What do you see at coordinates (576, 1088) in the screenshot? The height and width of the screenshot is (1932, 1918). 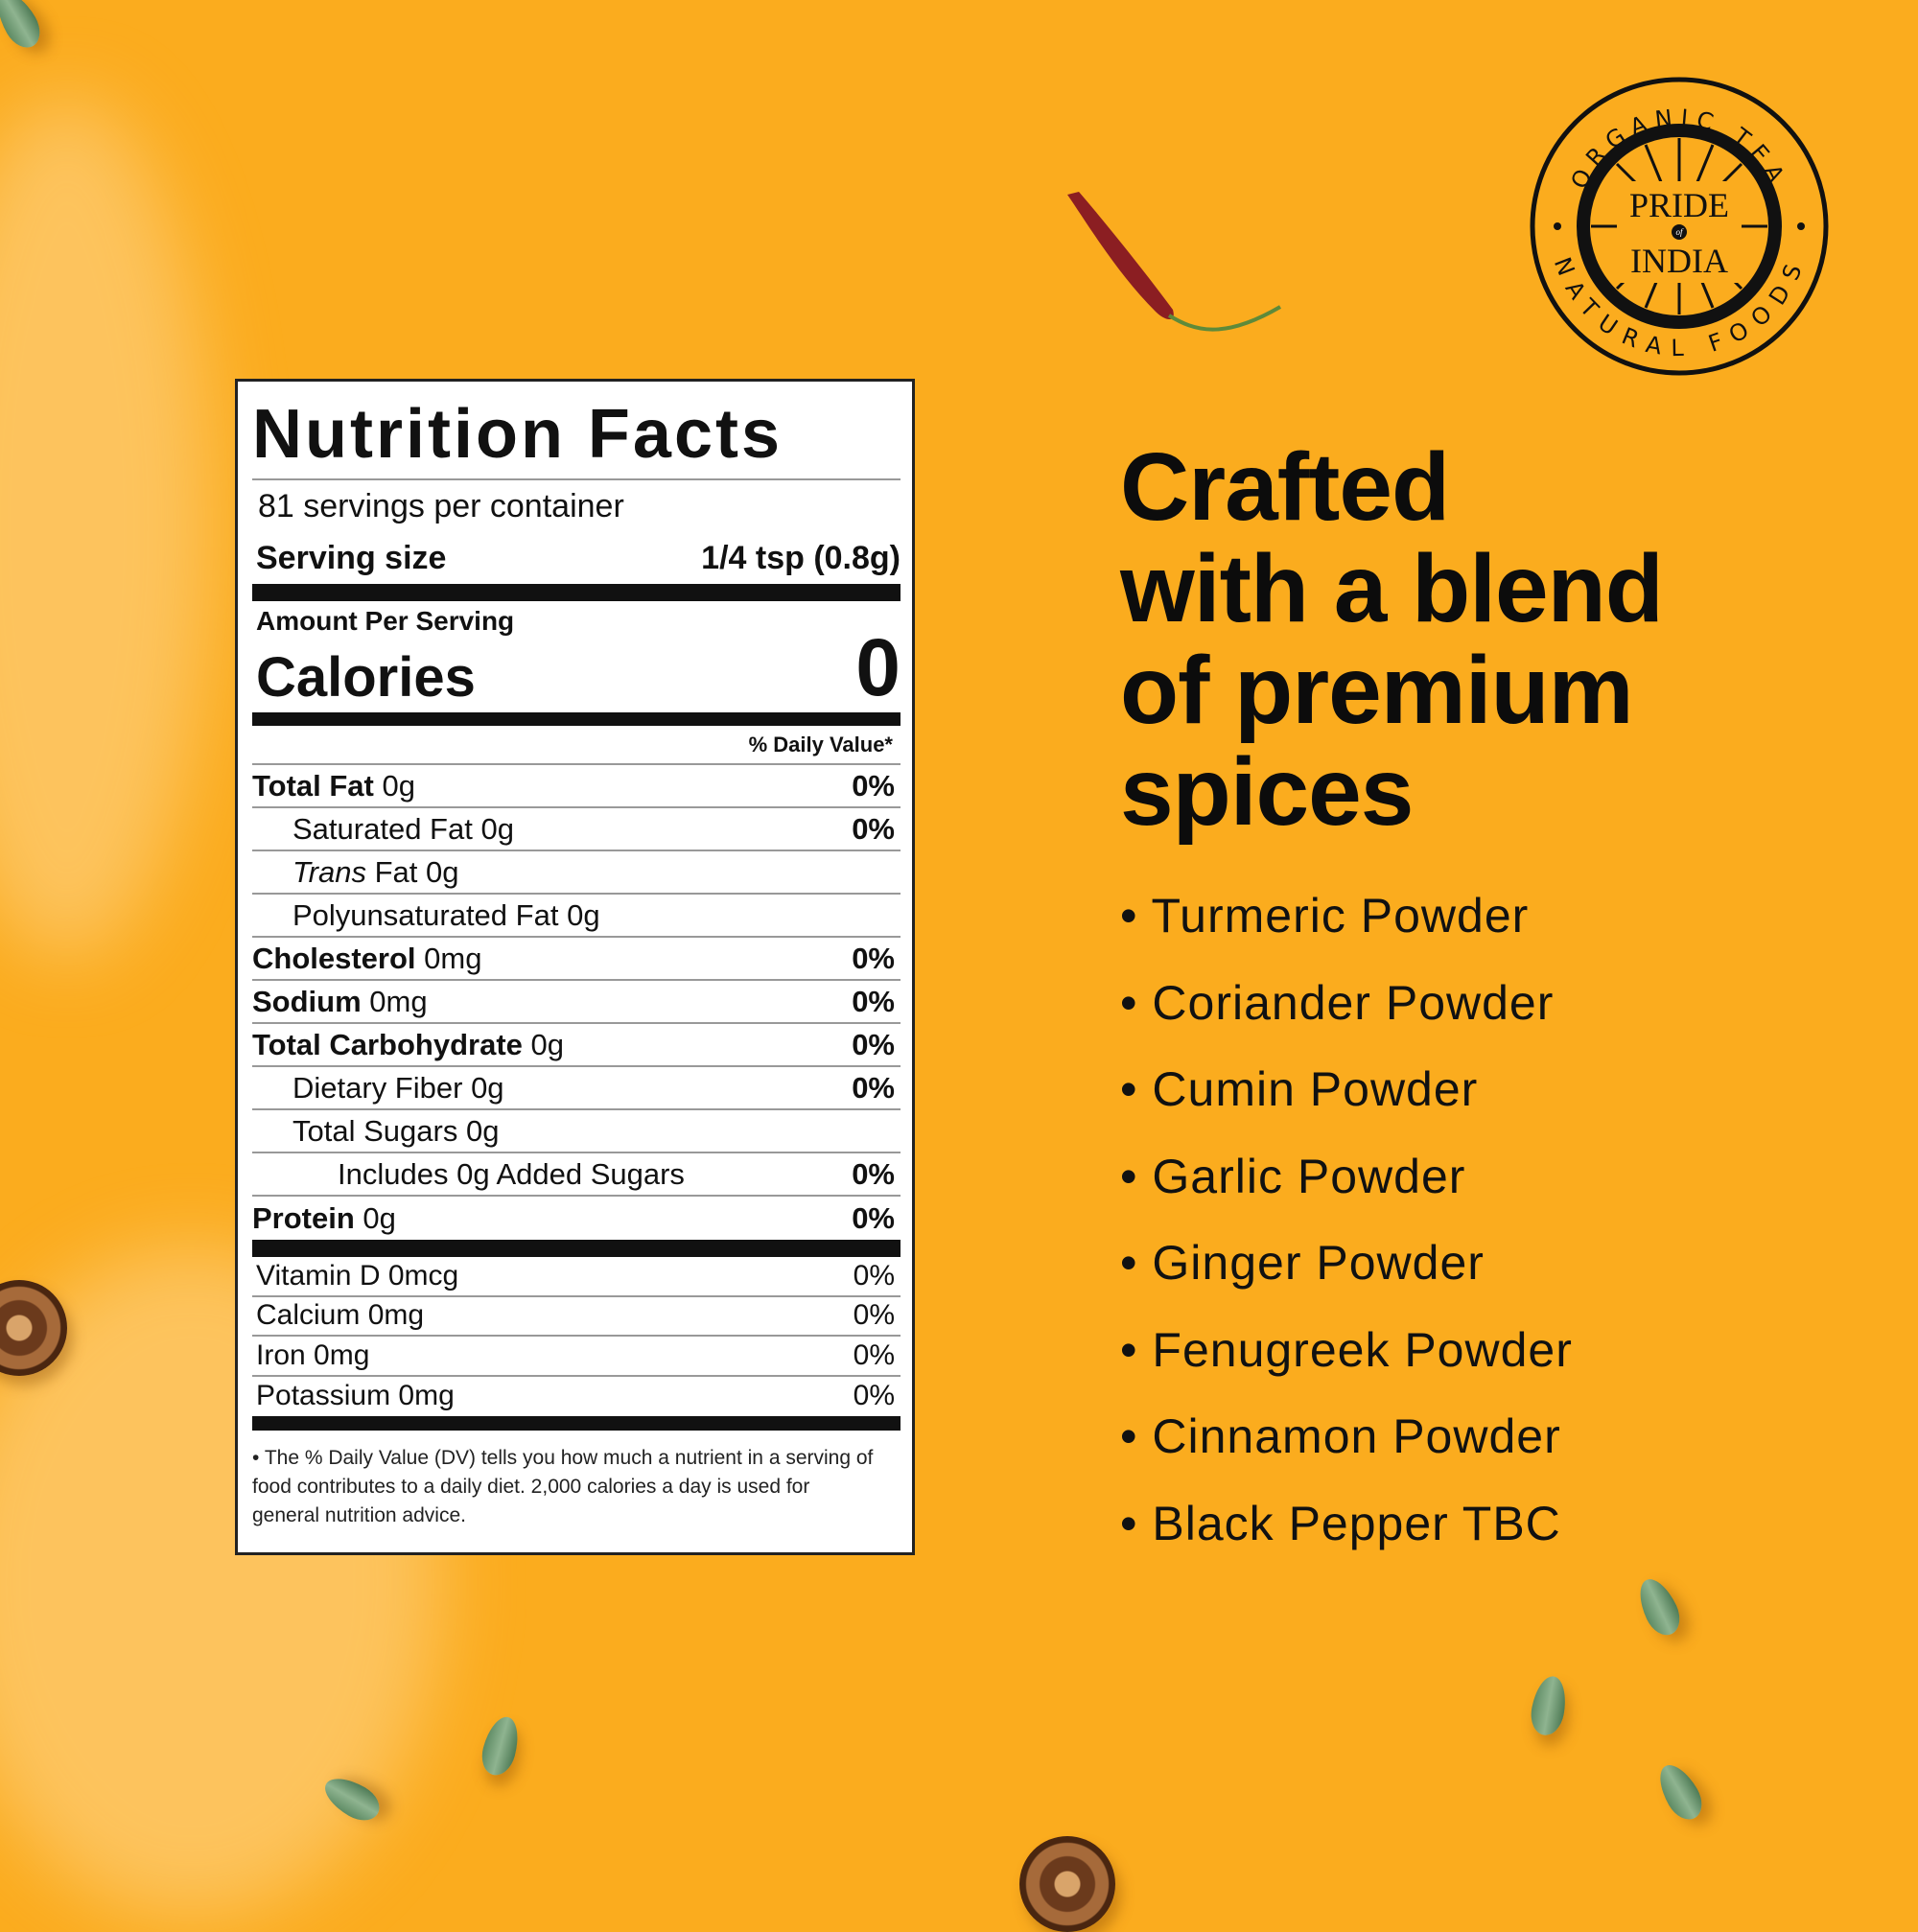 I see `nutrient-row: Dietary Fiber 0g 0%` at bounding box center [576, 1088].